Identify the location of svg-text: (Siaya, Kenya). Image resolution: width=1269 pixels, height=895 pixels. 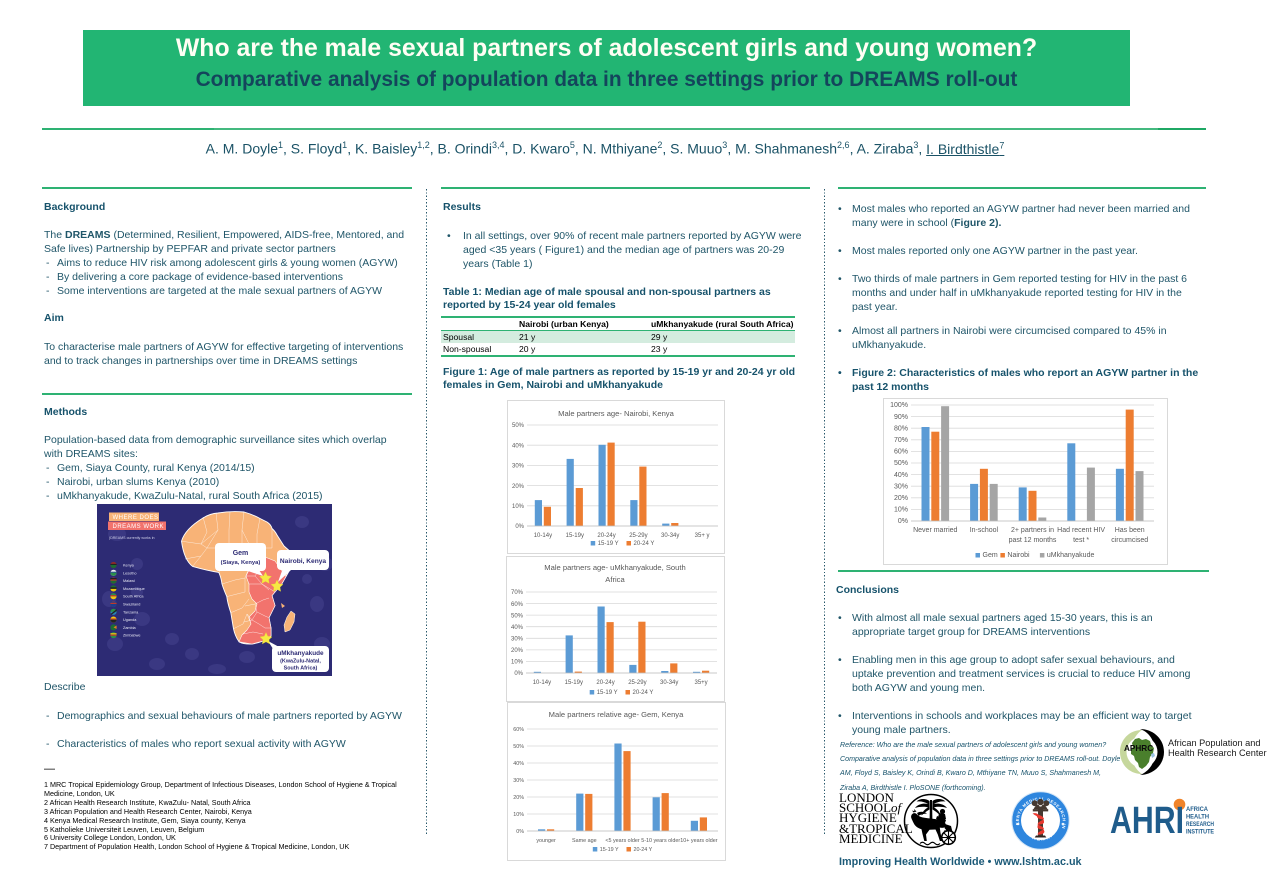
(241, 563).